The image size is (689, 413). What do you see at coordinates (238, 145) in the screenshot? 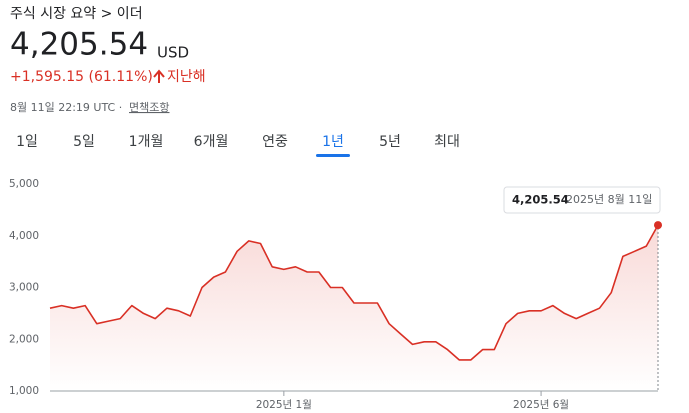
I see `range-tabs: 1일 5일 1개월 6개월 연중 1년 5년 최대` at bounding box center [238, 145].